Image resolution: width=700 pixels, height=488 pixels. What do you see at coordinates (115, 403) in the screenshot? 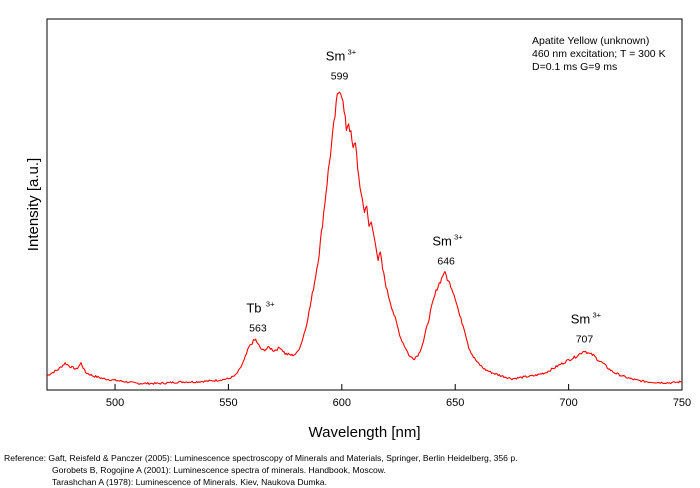
I see `x-tick-label-500: 500` at bounding box center [115, 403].